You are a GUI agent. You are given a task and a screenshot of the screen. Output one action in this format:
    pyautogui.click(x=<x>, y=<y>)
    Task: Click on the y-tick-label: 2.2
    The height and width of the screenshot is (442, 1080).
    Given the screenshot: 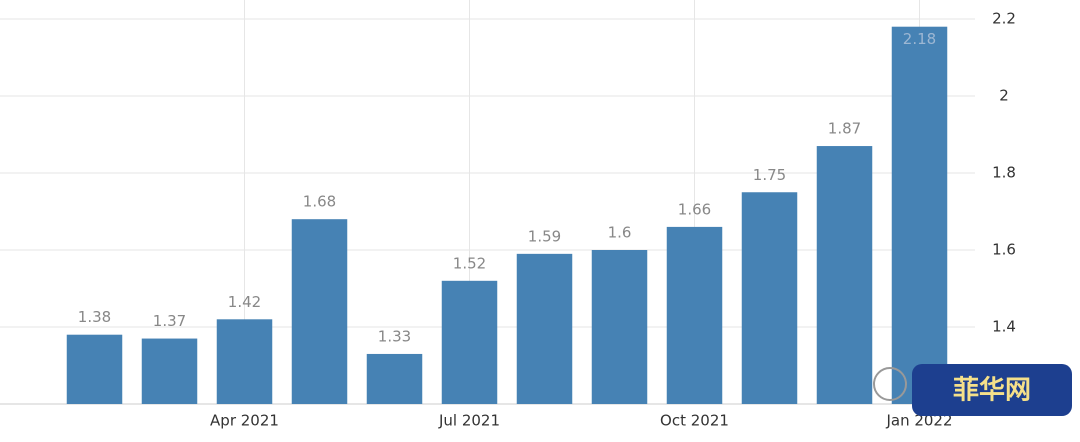 What is the action you would take?
    pyautogui.click(x=1004, y=19)
    